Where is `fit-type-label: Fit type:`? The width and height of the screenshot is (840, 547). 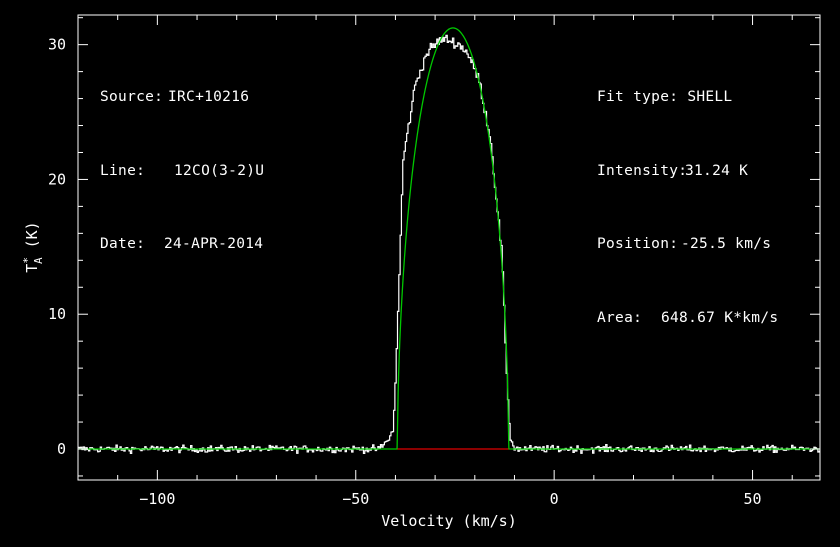 fit-type-label: Fit type: is located at coordinates (638, 97).